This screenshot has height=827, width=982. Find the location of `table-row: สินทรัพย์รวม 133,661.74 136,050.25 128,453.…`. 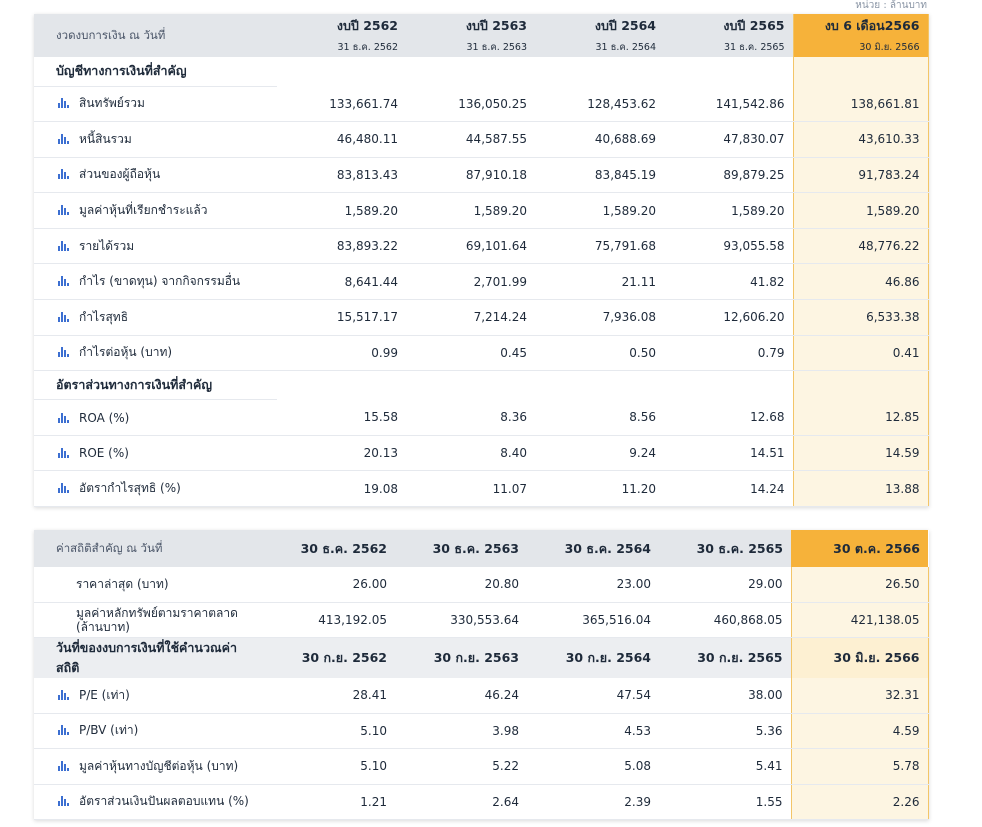

table-row: สินทรัพย์รวม 133,661.74 136,050.25 128,453.… is located at coordinates (481, 104).